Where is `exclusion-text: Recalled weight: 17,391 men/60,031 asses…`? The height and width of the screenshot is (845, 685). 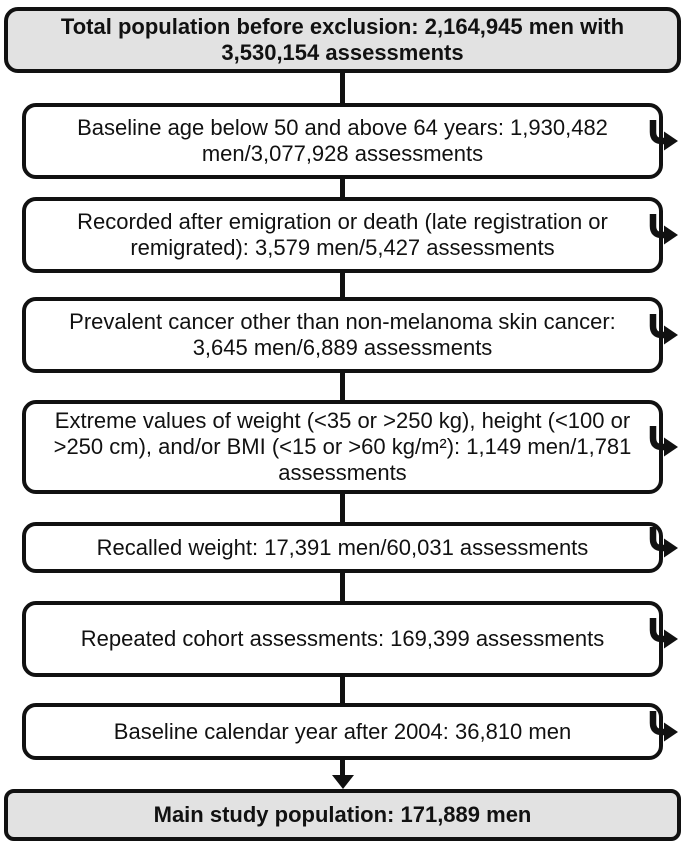
exclusion-text: Recalled weight: 17,391 men/60,031 asses… is located at coordinates (342, 547).